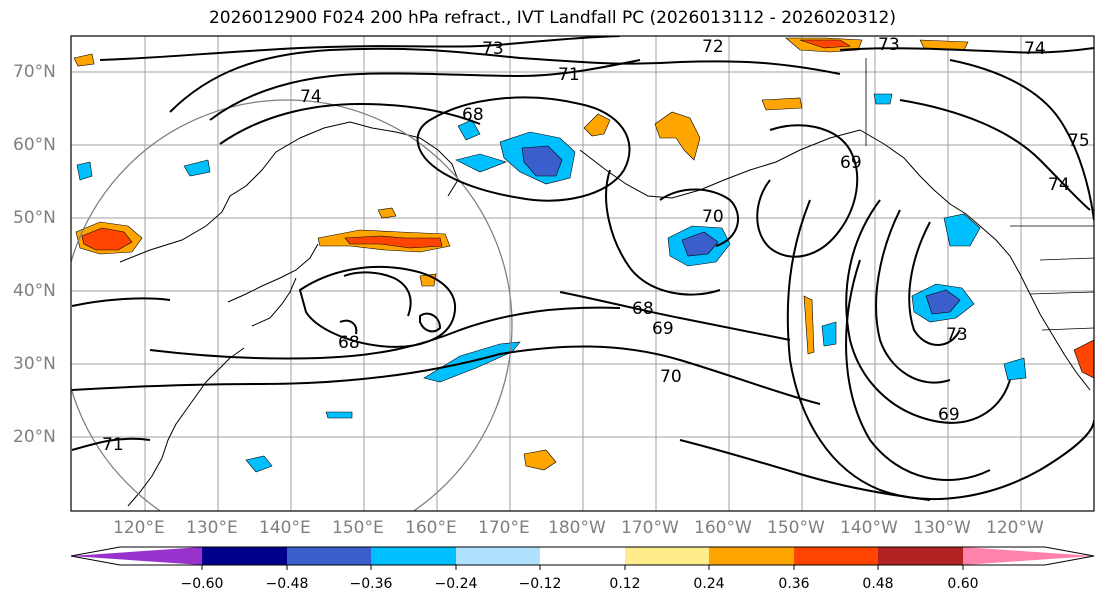 Image resolution: width=1105 pixels, height=604 pixels. What do you see at coordinates (358, 528) in the screenshot?
I see `longitude-label: 150°E` at bounding box center [358, 528].